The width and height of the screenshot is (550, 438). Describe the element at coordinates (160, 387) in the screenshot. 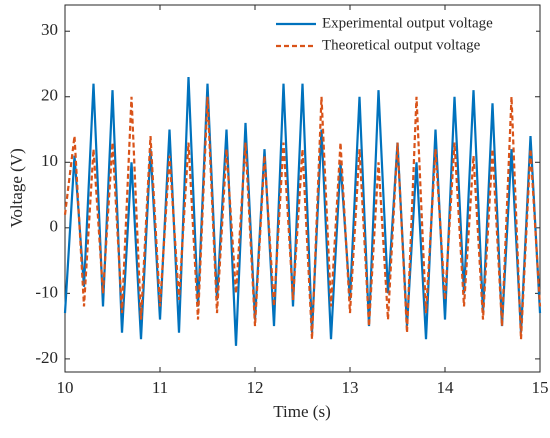

I see `x-tick-label: 11` at that location.